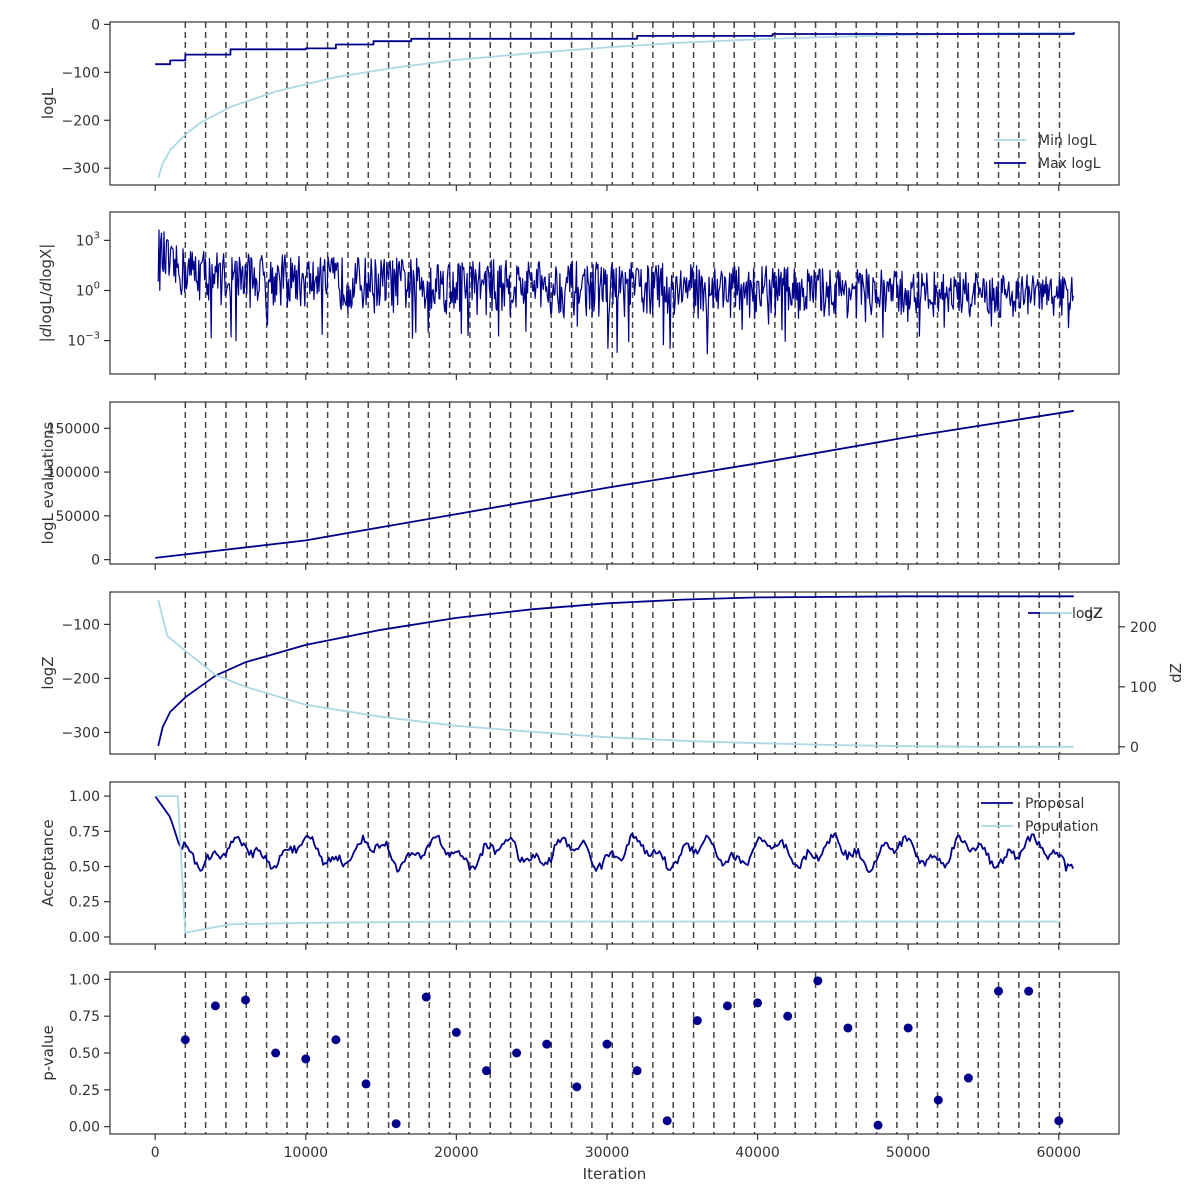  I want to click on panel-2: 10³ 10⁰ 10⁻³ |dlogL/dlogX|, so click(578, 295).